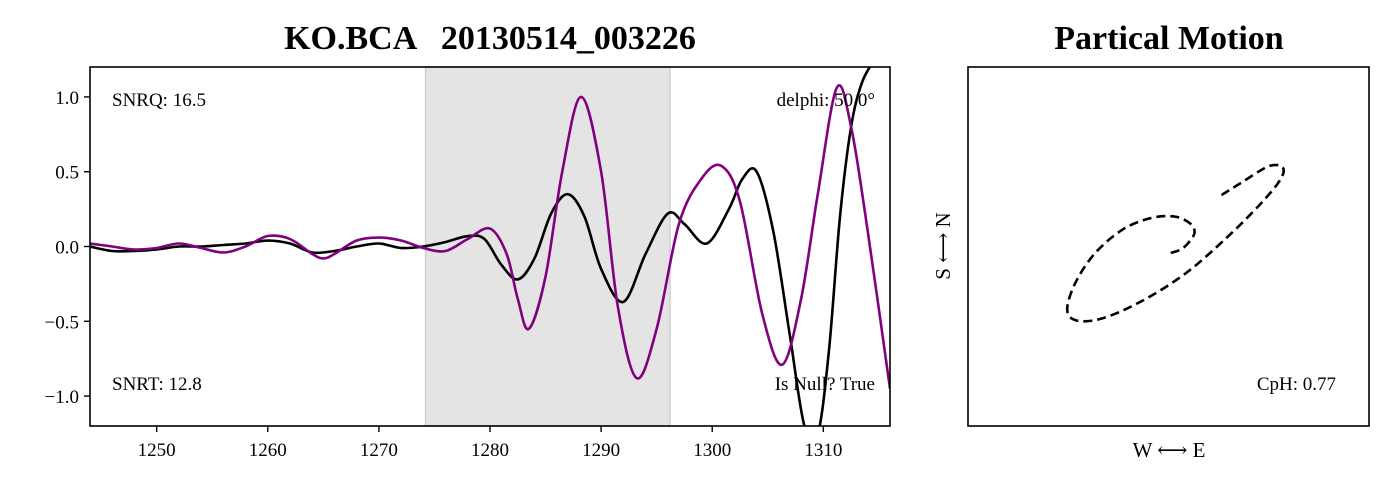  I want to click on is-null-label: Is Null? True, so click(825, 384).